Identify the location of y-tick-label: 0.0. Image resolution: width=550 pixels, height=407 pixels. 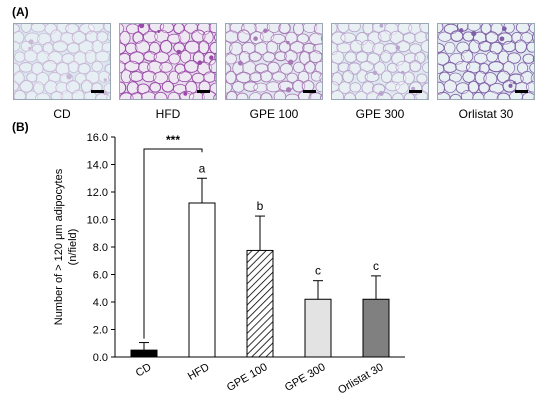
(100, 358).